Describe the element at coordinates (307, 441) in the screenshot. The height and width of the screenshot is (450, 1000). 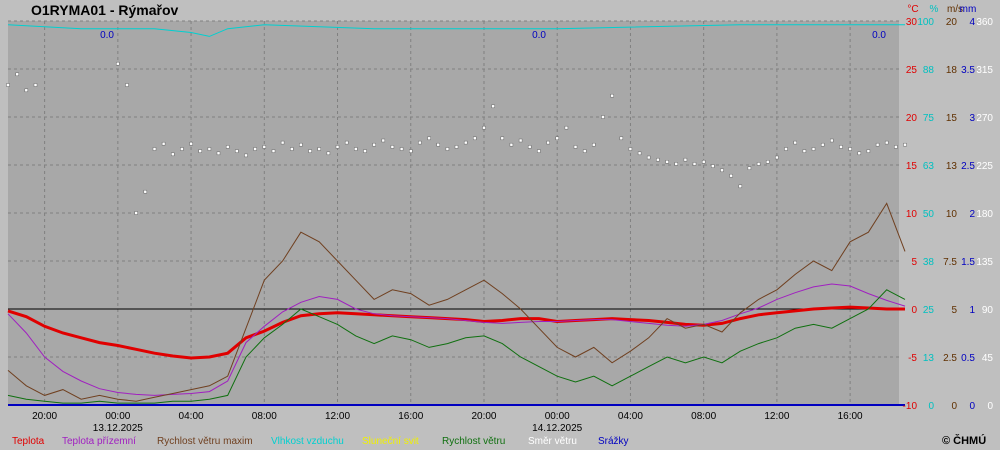
I see `legend-item: Vlhkost vzduchu` at that location.